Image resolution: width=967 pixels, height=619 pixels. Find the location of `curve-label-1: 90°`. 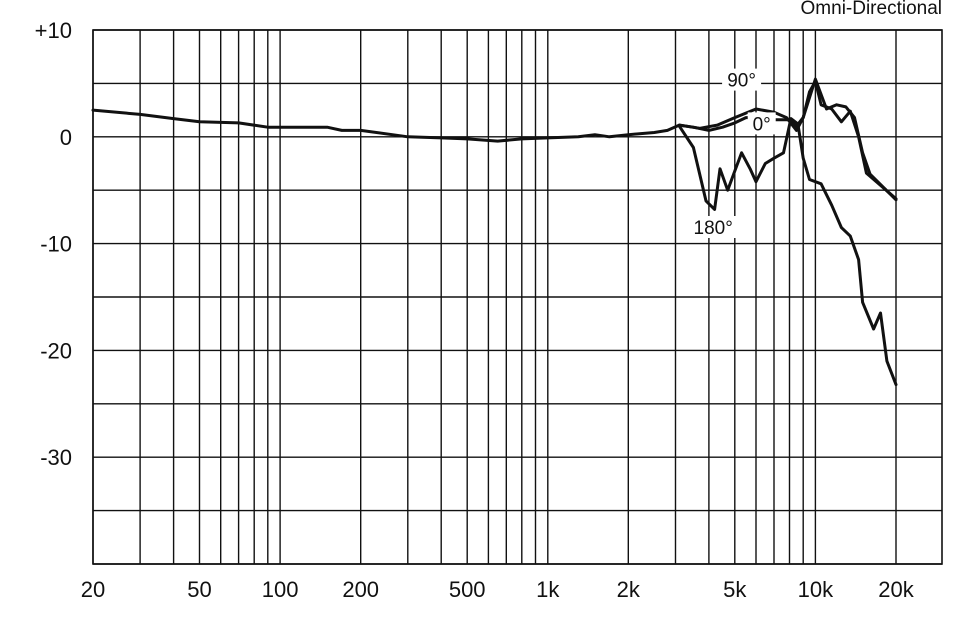

curve-label-1: 90° is located at coordinates (741, 81).